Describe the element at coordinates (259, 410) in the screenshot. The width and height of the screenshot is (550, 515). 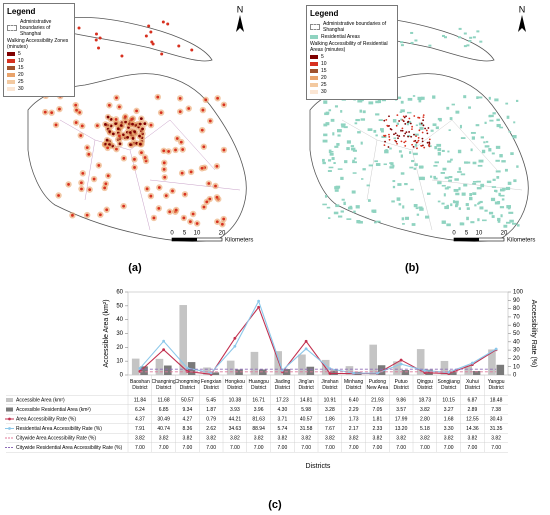
I see `table-cell: 3.96` at that location.